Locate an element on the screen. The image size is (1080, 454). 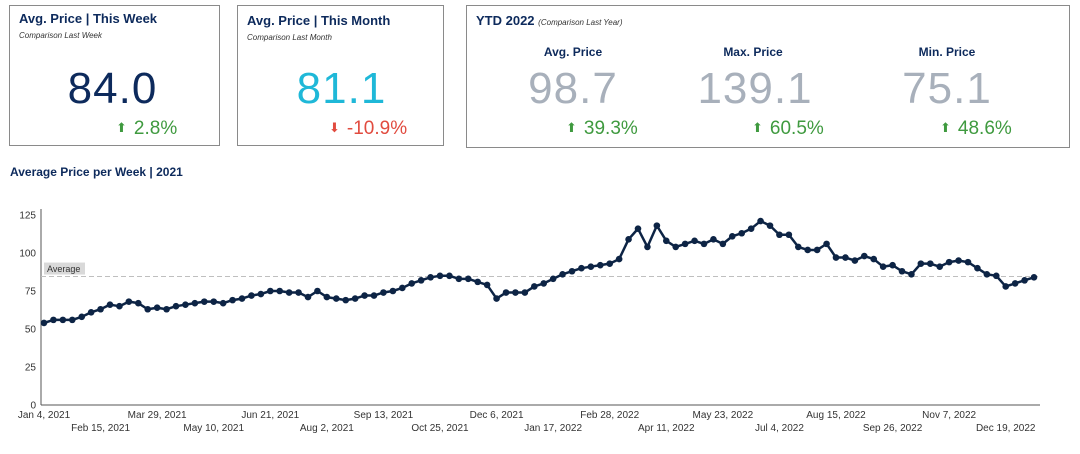
ytd-title: YTD 2022 is located at coordinates (505, 20).